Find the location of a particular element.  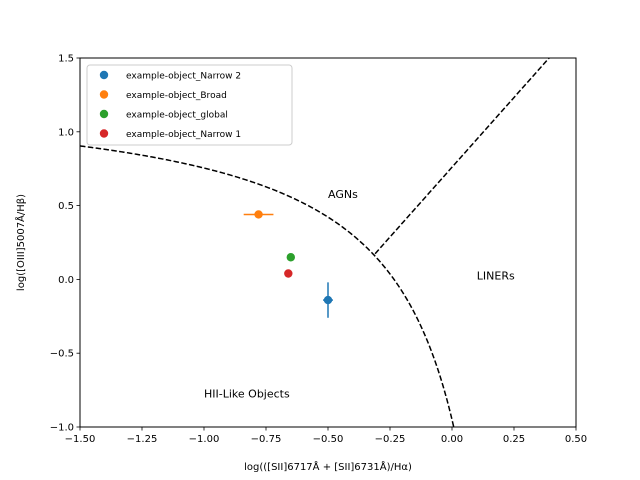

legend-label: example-object_global is located at coordinates (177, 116).